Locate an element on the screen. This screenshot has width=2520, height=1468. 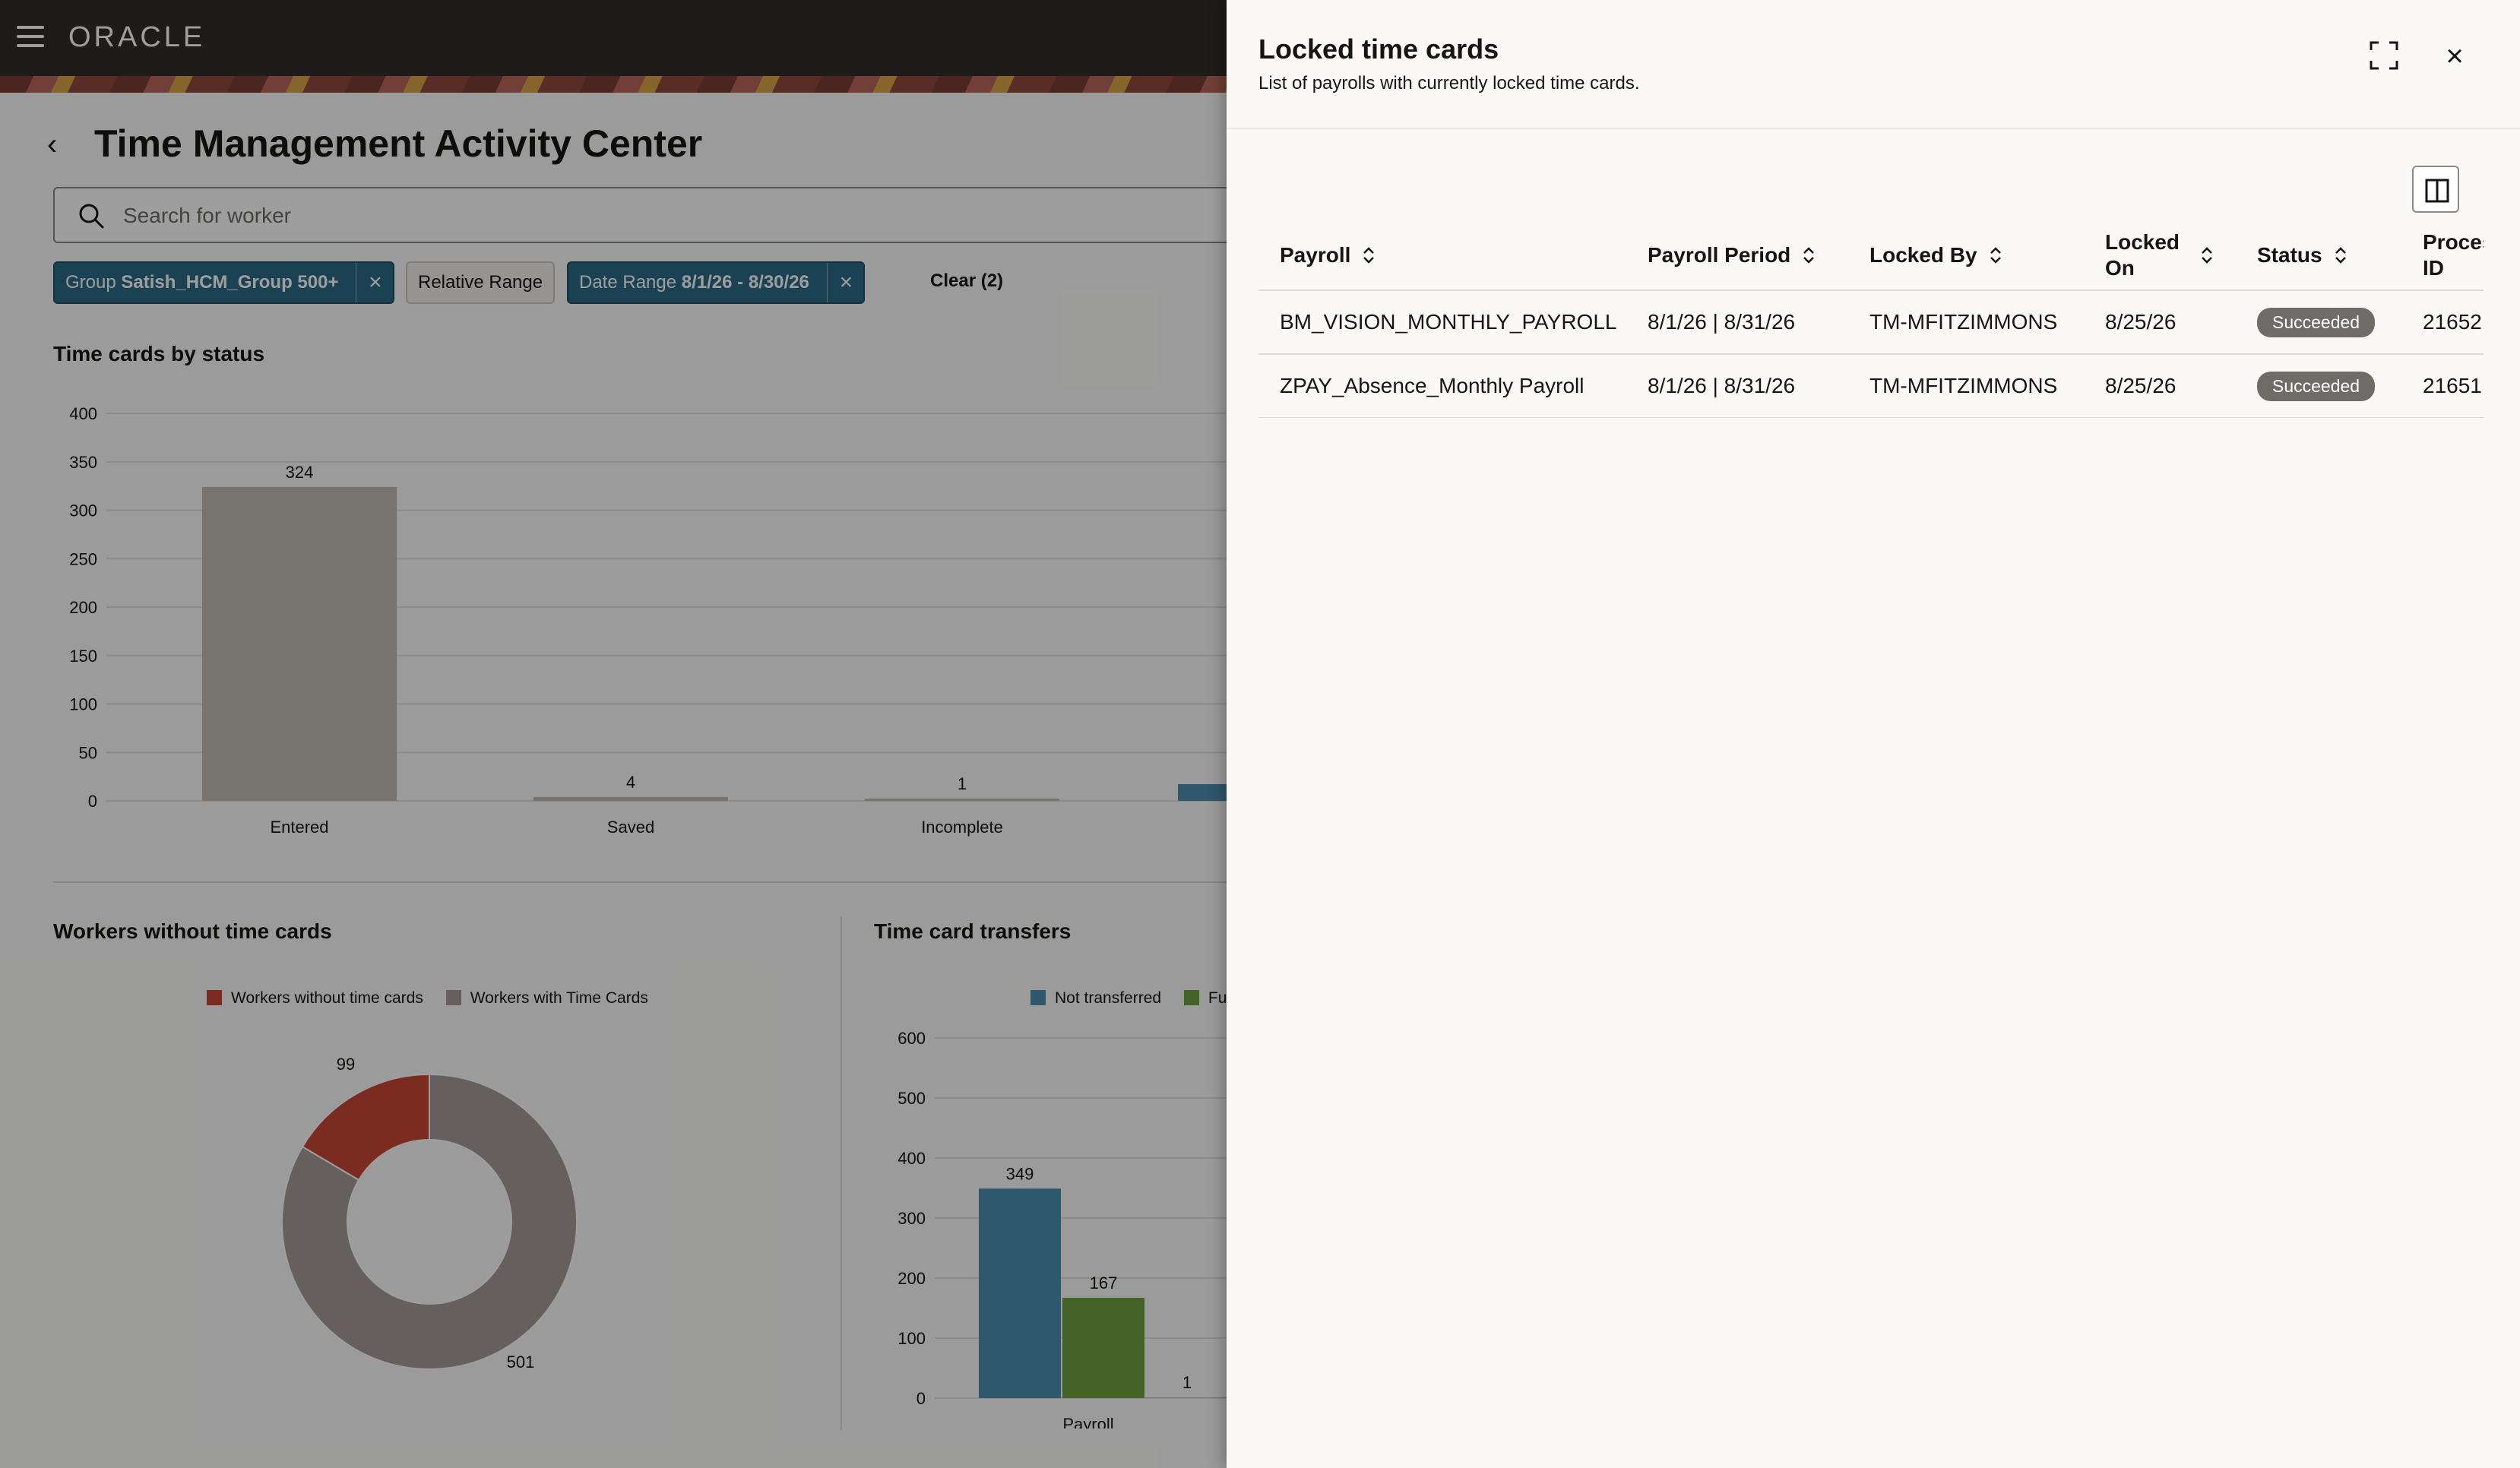
data-label: 501 is located at coordinates (521, 1362).